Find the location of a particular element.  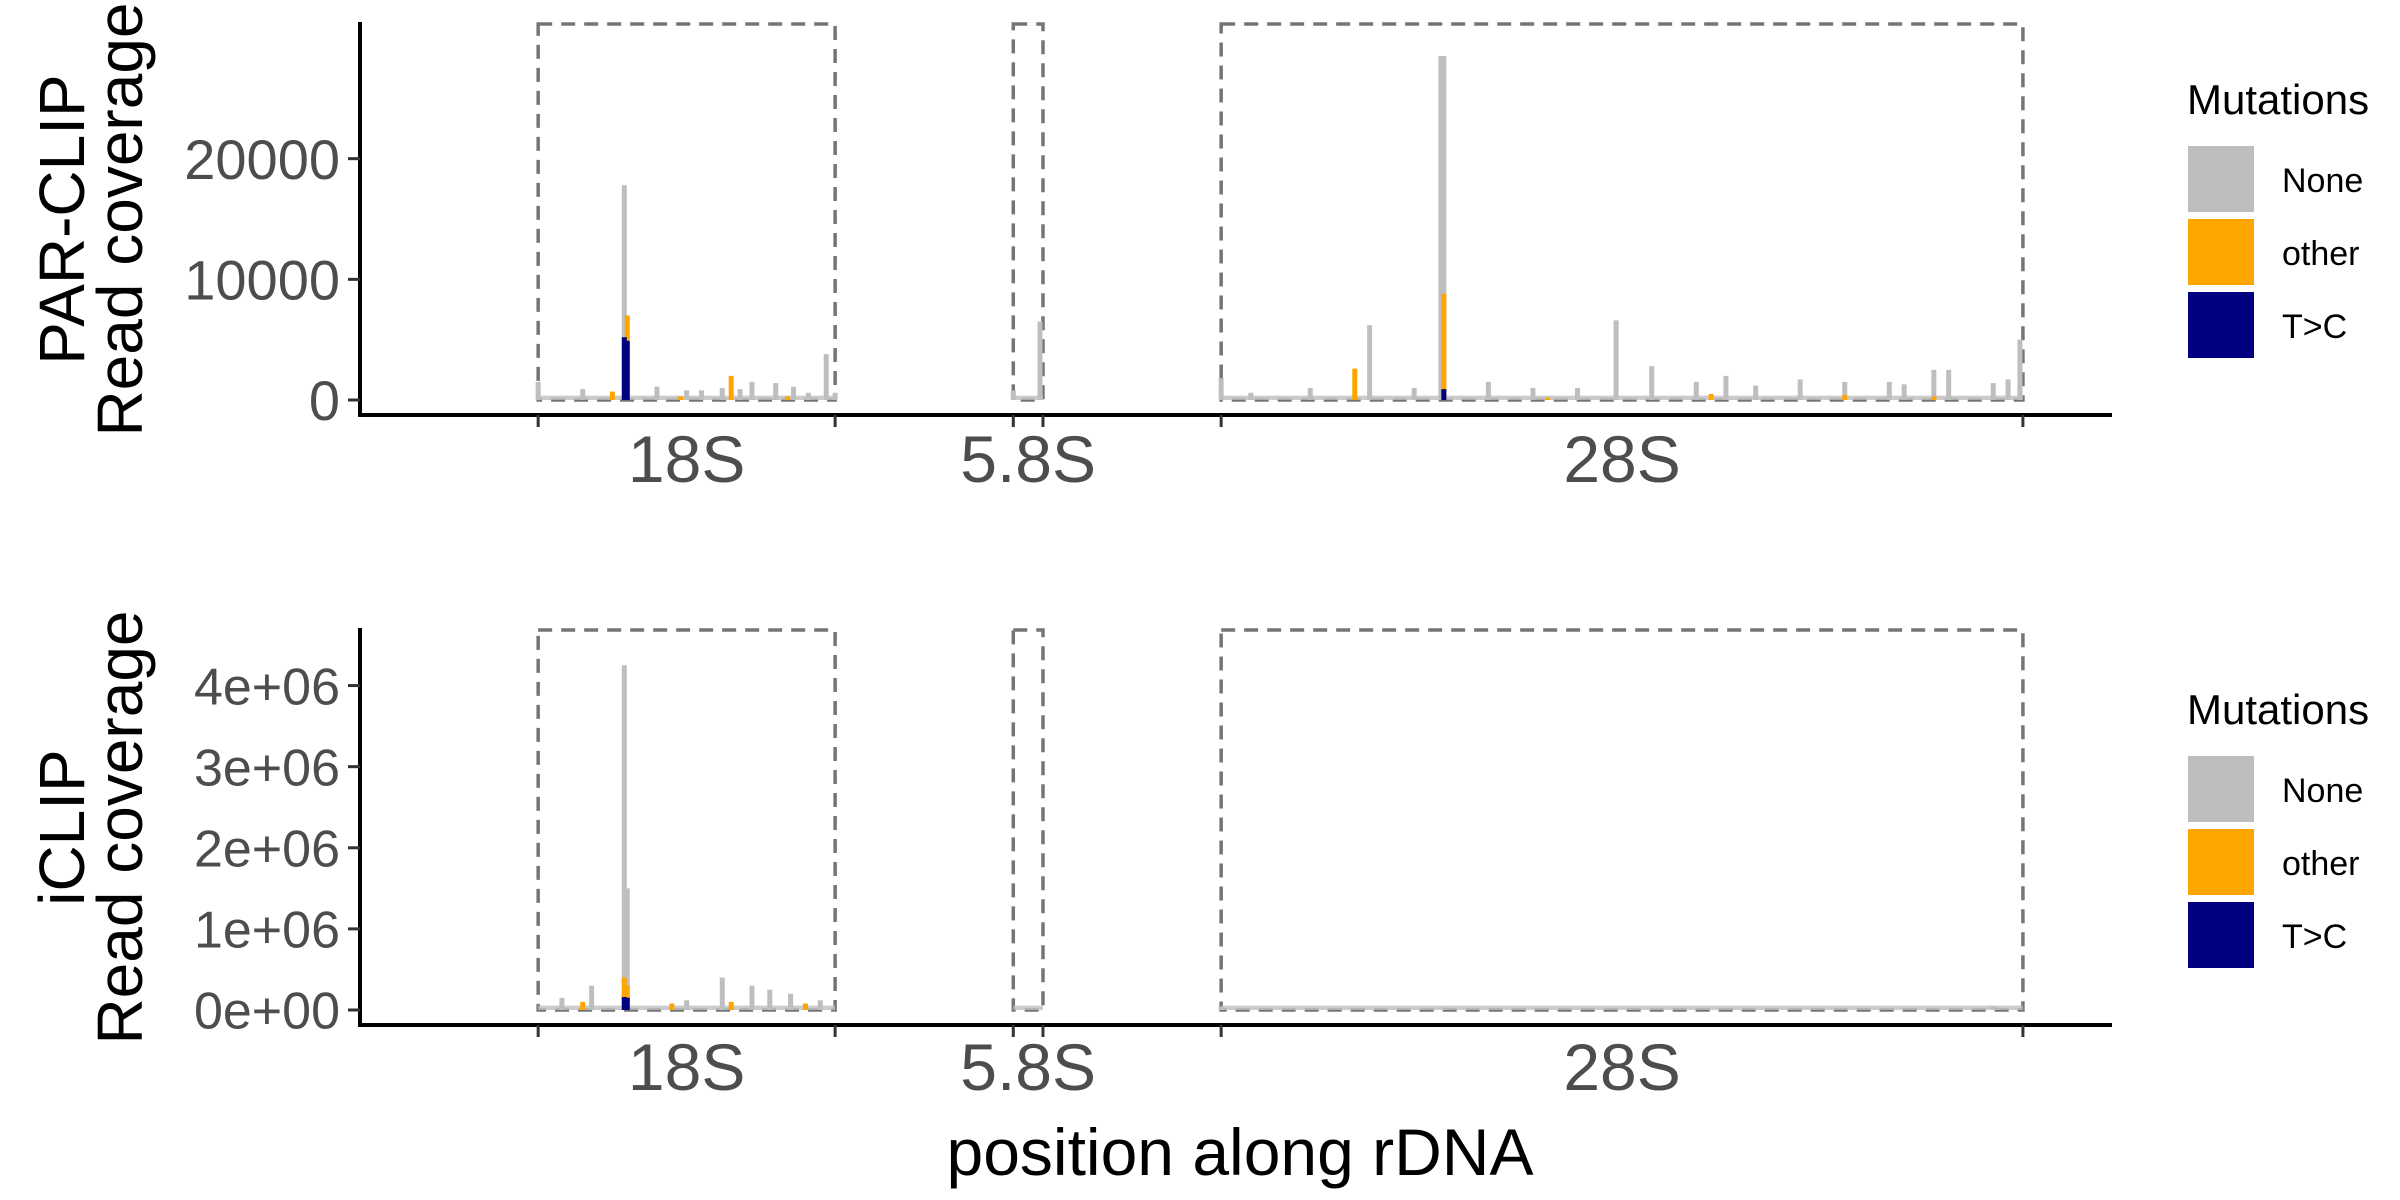

series-other is located at coordinates (1273, 346).